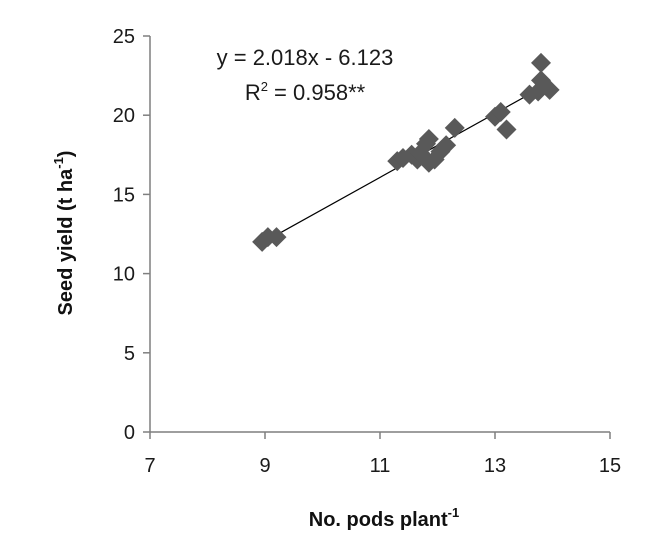 This screenshot has height=536, width=651. What do you see at coordinates (129, 354) in the screenshot?
I see `y-tick-label: 5` at bounding box center [129, 354].